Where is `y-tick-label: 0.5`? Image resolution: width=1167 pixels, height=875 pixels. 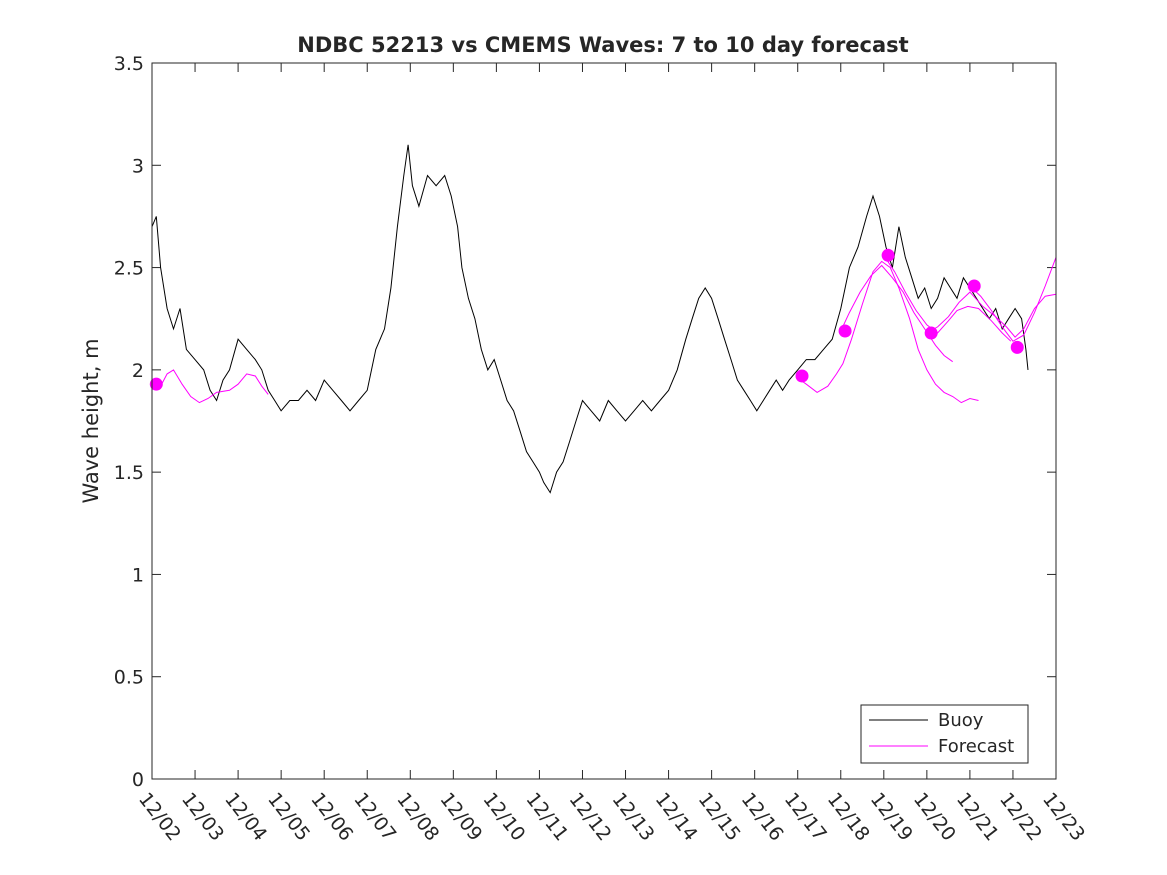 y-tick-label: 0.5 is located at coordinates (129, 678).